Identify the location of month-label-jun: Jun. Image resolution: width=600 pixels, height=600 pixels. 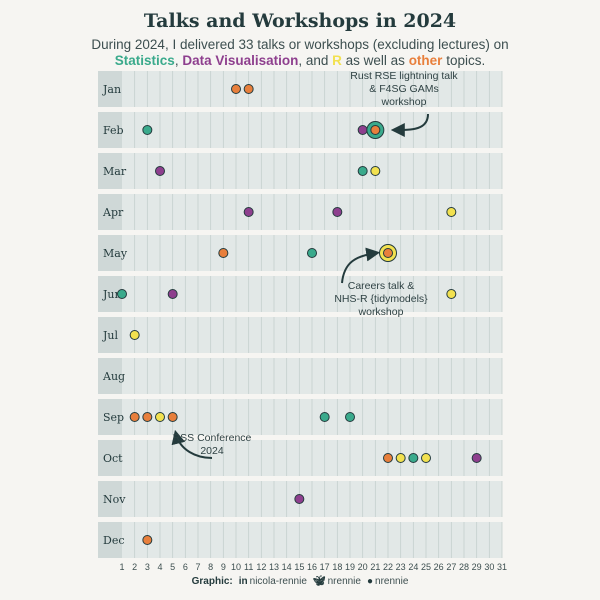
(112, 294).